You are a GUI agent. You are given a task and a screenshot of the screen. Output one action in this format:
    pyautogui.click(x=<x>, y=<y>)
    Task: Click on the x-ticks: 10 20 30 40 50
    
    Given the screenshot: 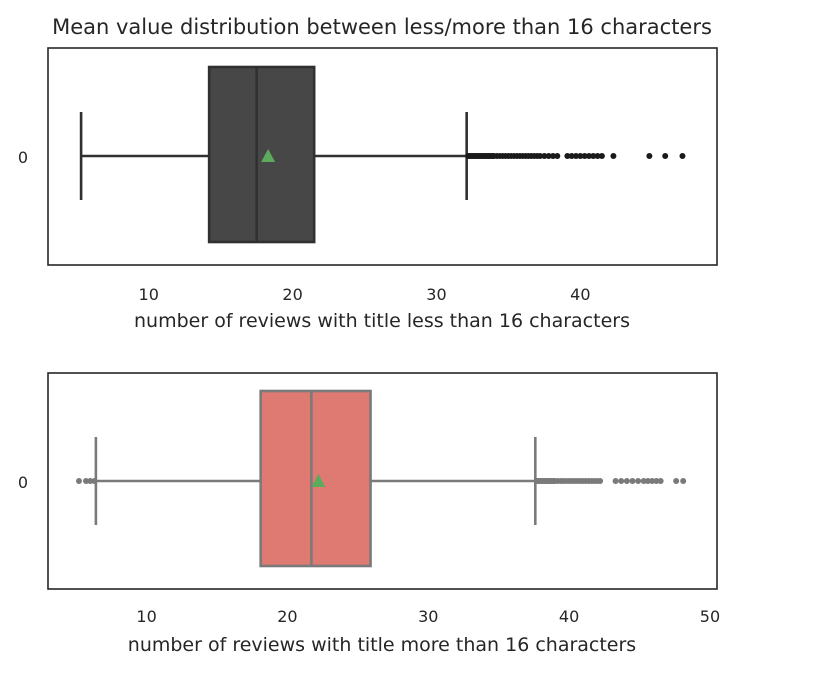 What is the action you would take?
    pyautogui.click(x=428, y=616)
    